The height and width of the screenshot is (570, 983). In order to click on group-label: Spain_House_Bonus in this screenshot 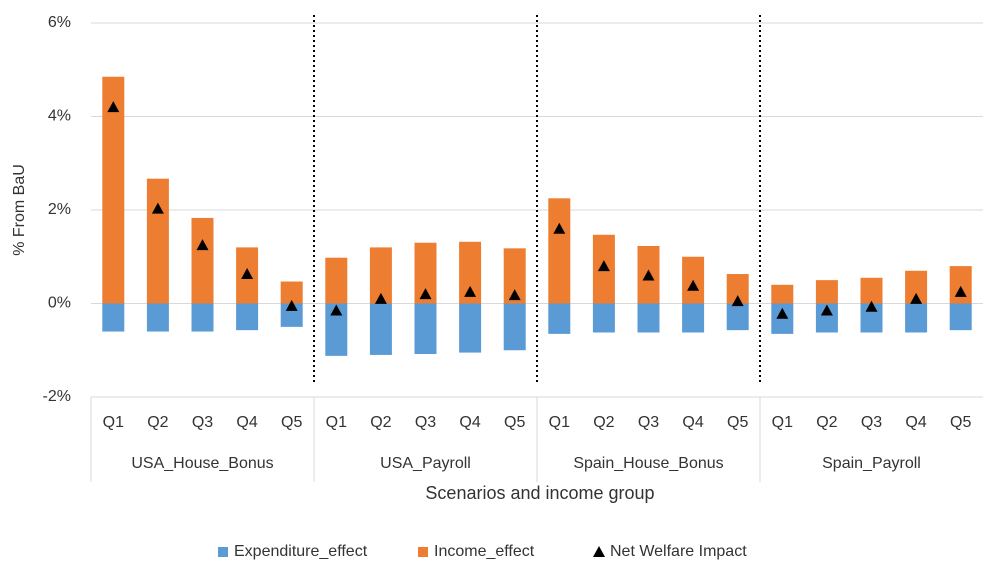, I will do `click(648, 463)`.